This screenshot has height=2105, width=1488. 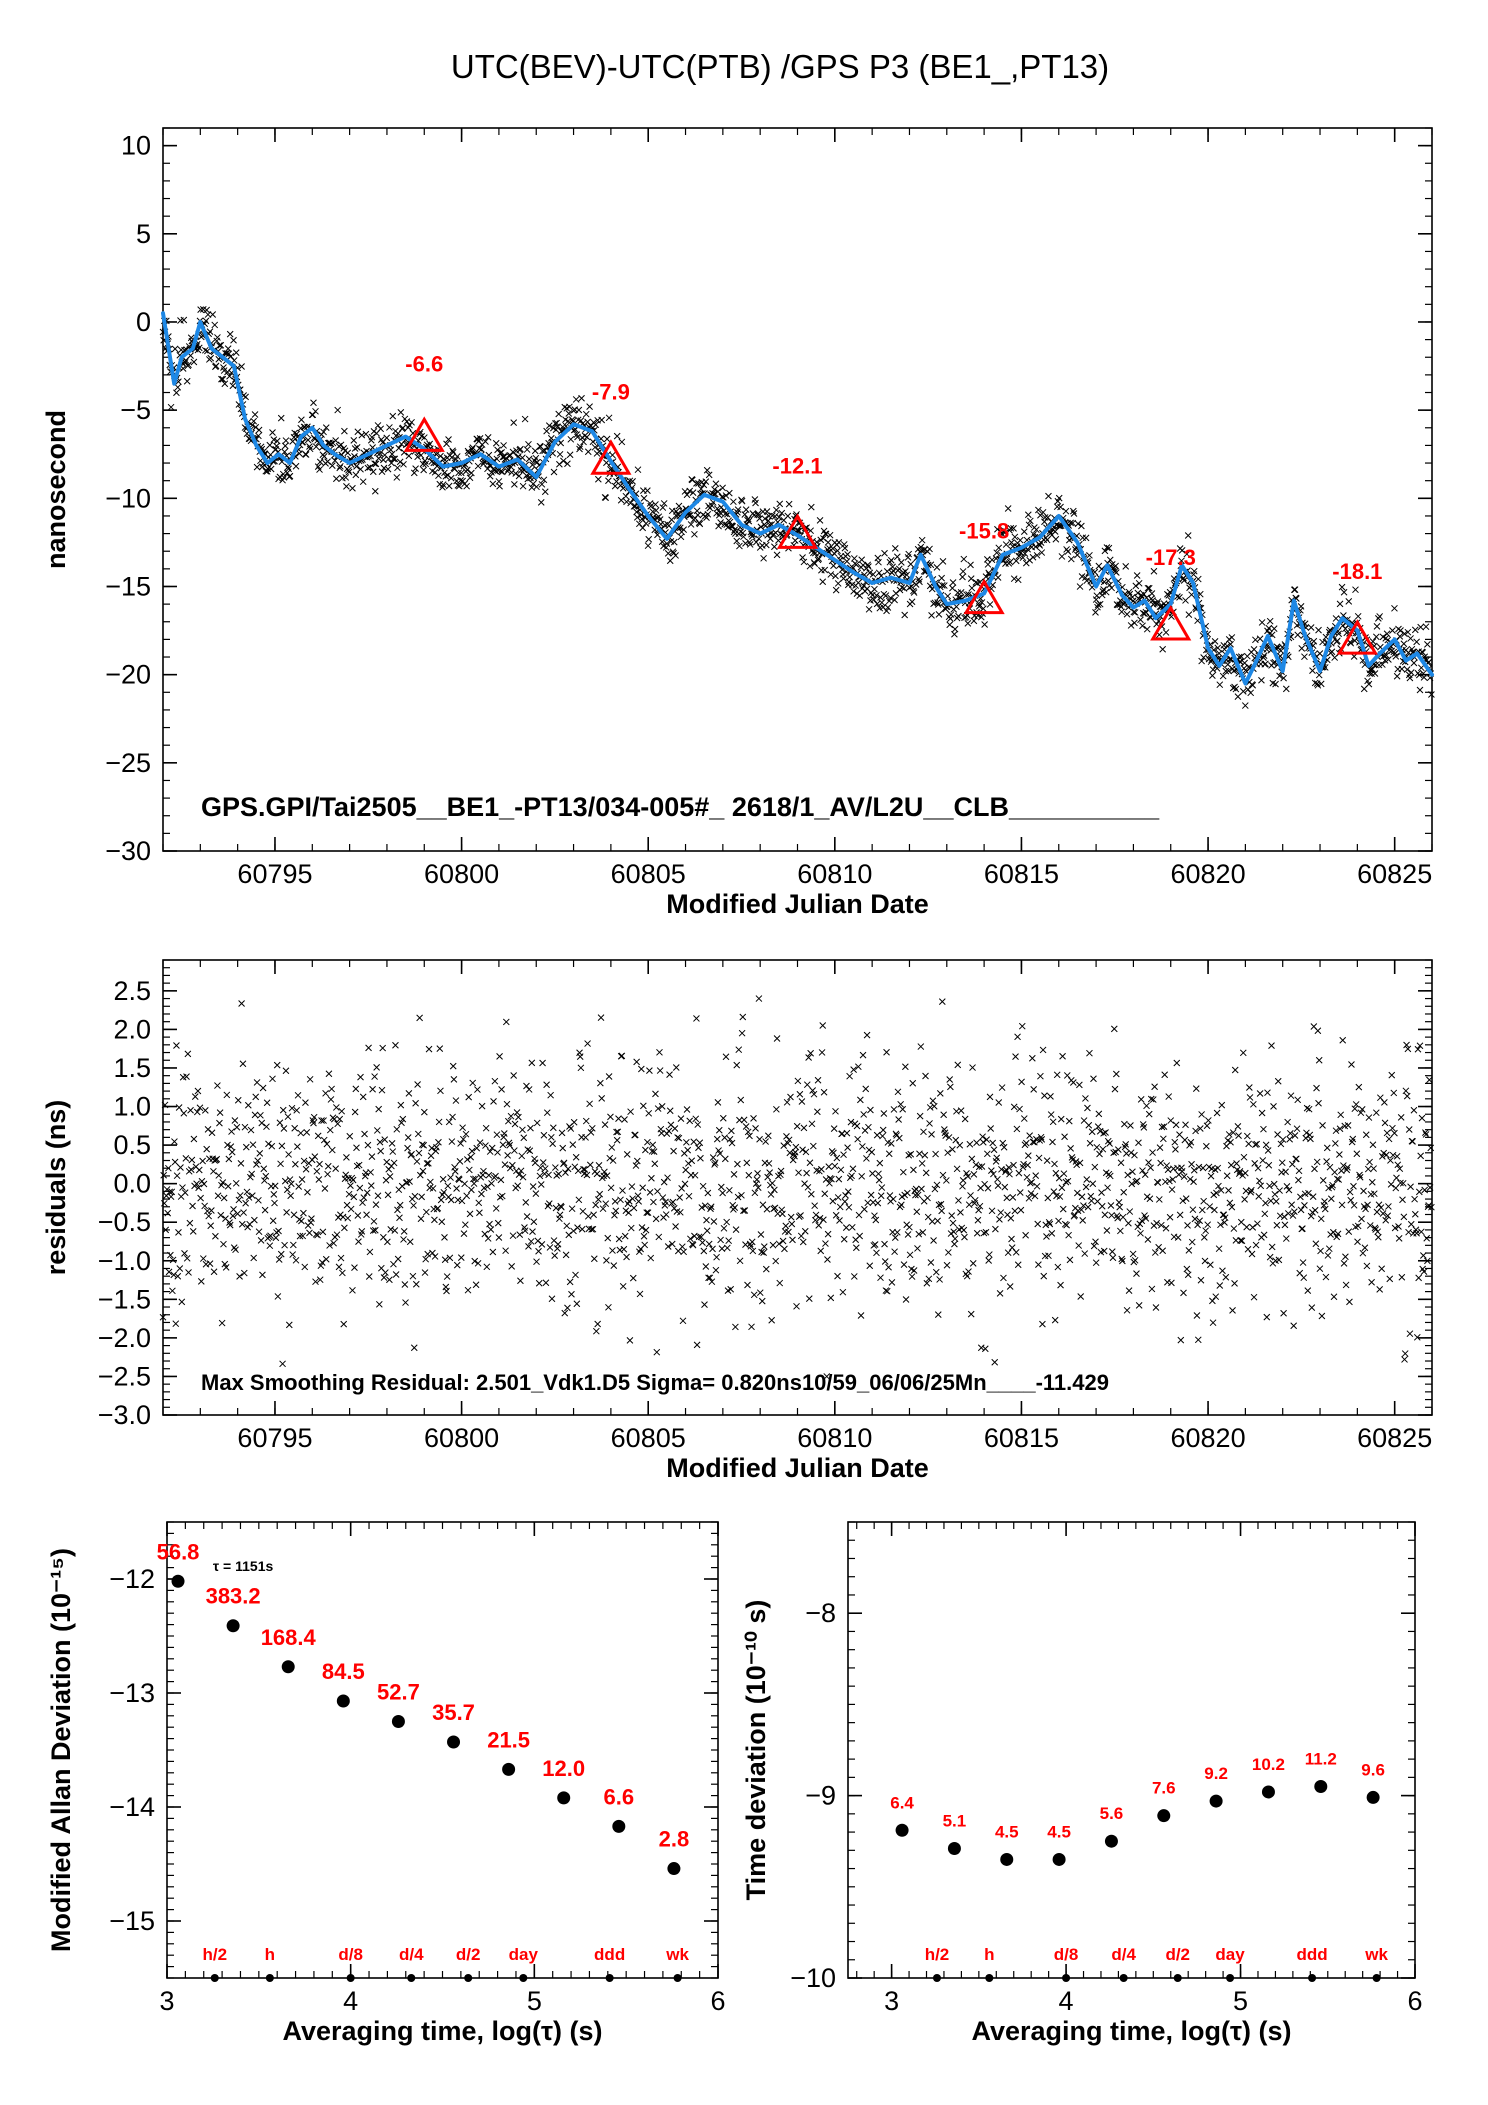 What do you see at coordinates (609, 1954) in the screenshot?
I see `time-mark-label: ddd` at bounding box center [609, 1954].